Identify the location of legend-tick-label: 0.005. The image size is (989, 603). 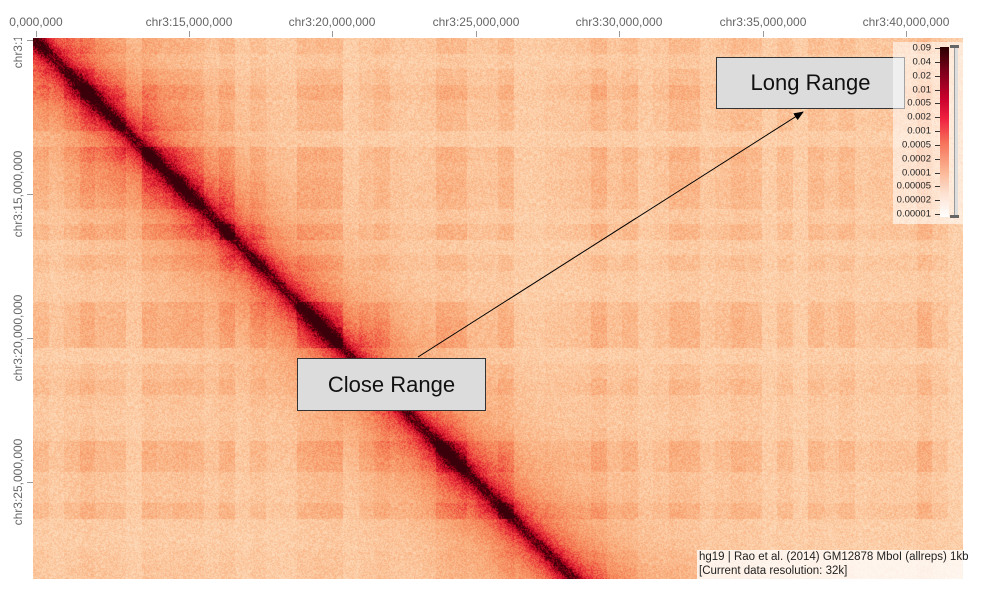
(919, 103).